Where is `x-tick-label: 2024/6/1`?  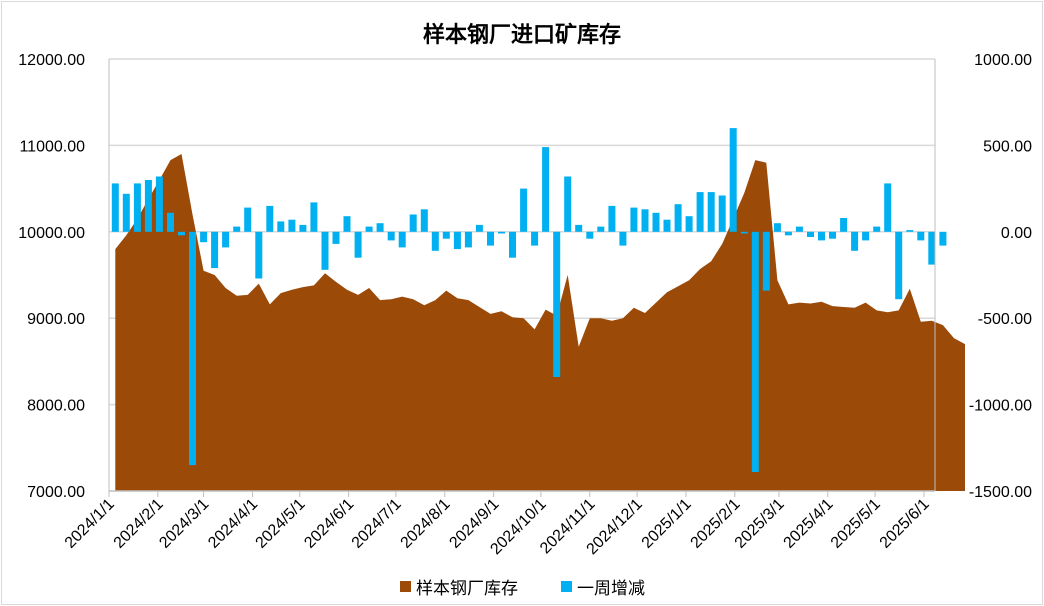 x-tick-label: 2024/6/1 is located at coordinates (329, 524).